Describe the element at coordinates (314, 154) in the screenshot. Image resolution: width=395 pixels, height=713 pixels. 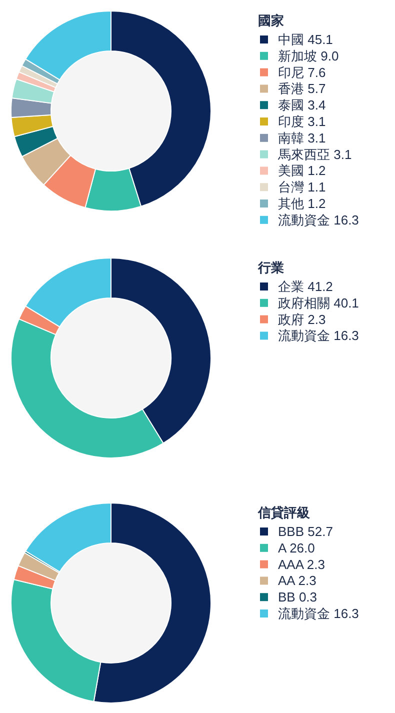
I see `legend-label: 馬來西亞 3.1` at that location.